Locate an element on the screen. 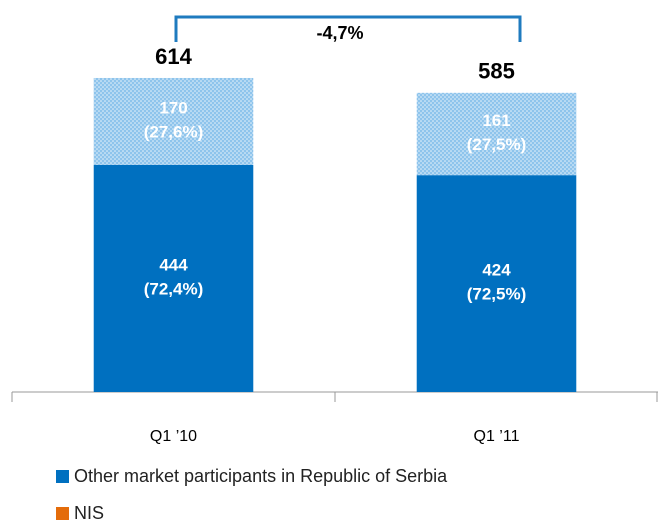 This screenshot has height=525, width=658. value-label: 424 (72,5%) is located at coordinates (497, 282).